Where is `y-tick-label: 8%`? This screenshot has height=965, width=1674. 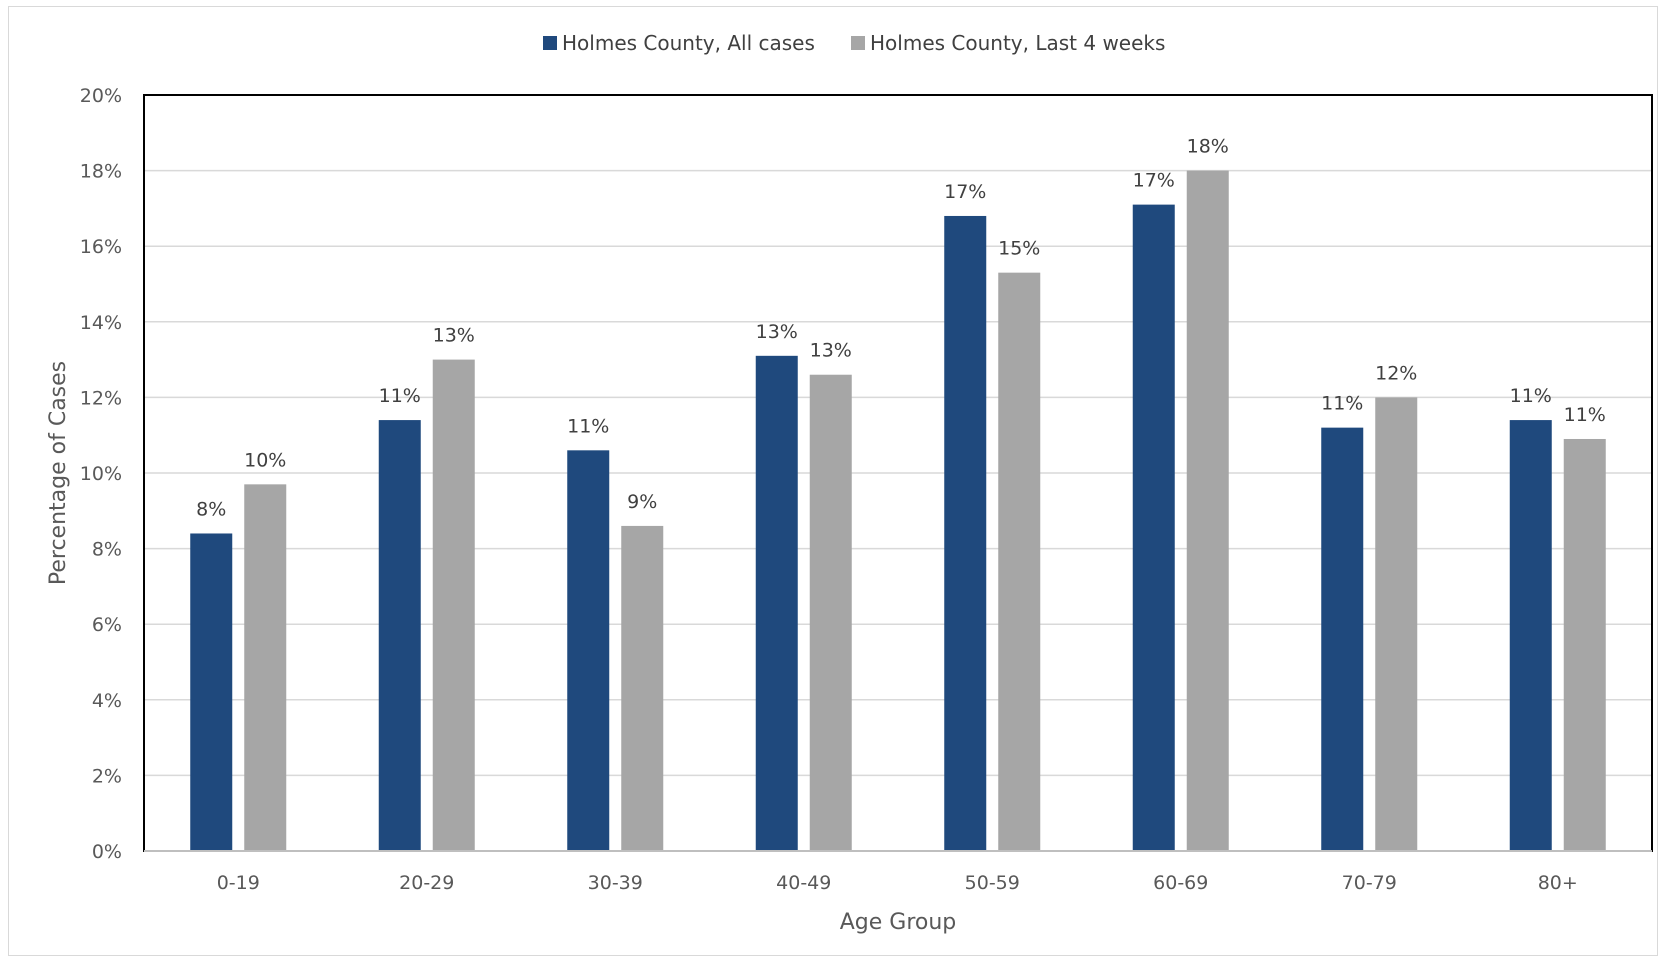 y-tick-label: 8% is located at coordinates (107, 550).